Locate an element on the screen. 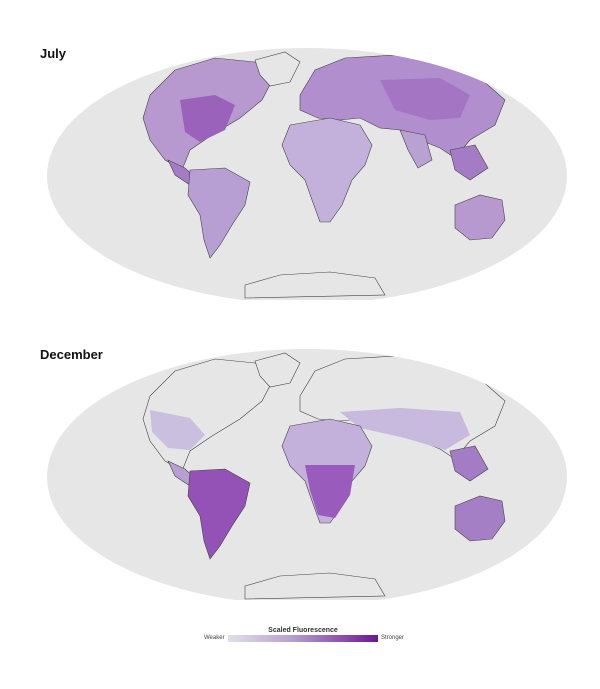 The image size is (600, 689). legend-low-label: Weaker is located at coordinates (214, 638).